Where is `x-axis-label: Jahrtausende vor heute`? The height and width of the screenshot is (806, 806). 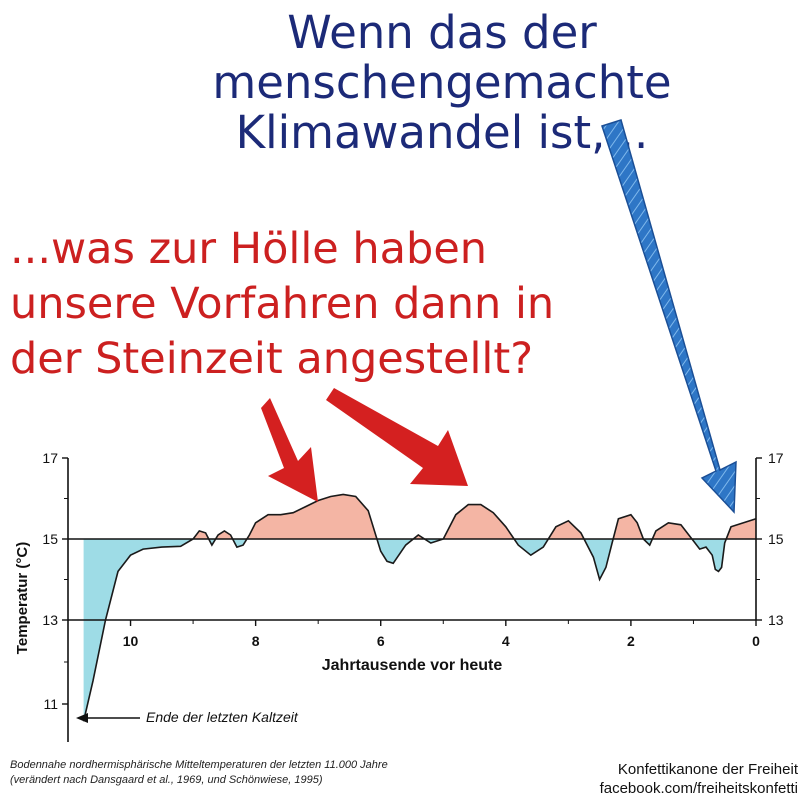
x-axis-label: Jahrtausende vor heute is located at coordinates (412, 665).